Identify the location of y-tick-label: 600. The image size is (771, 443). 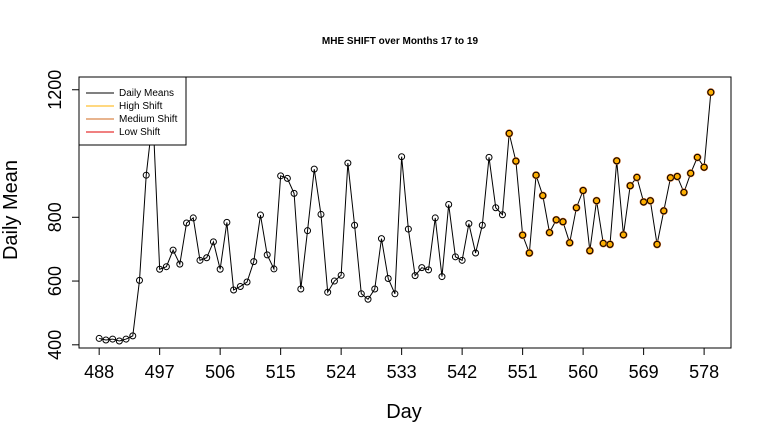
(55, 281).